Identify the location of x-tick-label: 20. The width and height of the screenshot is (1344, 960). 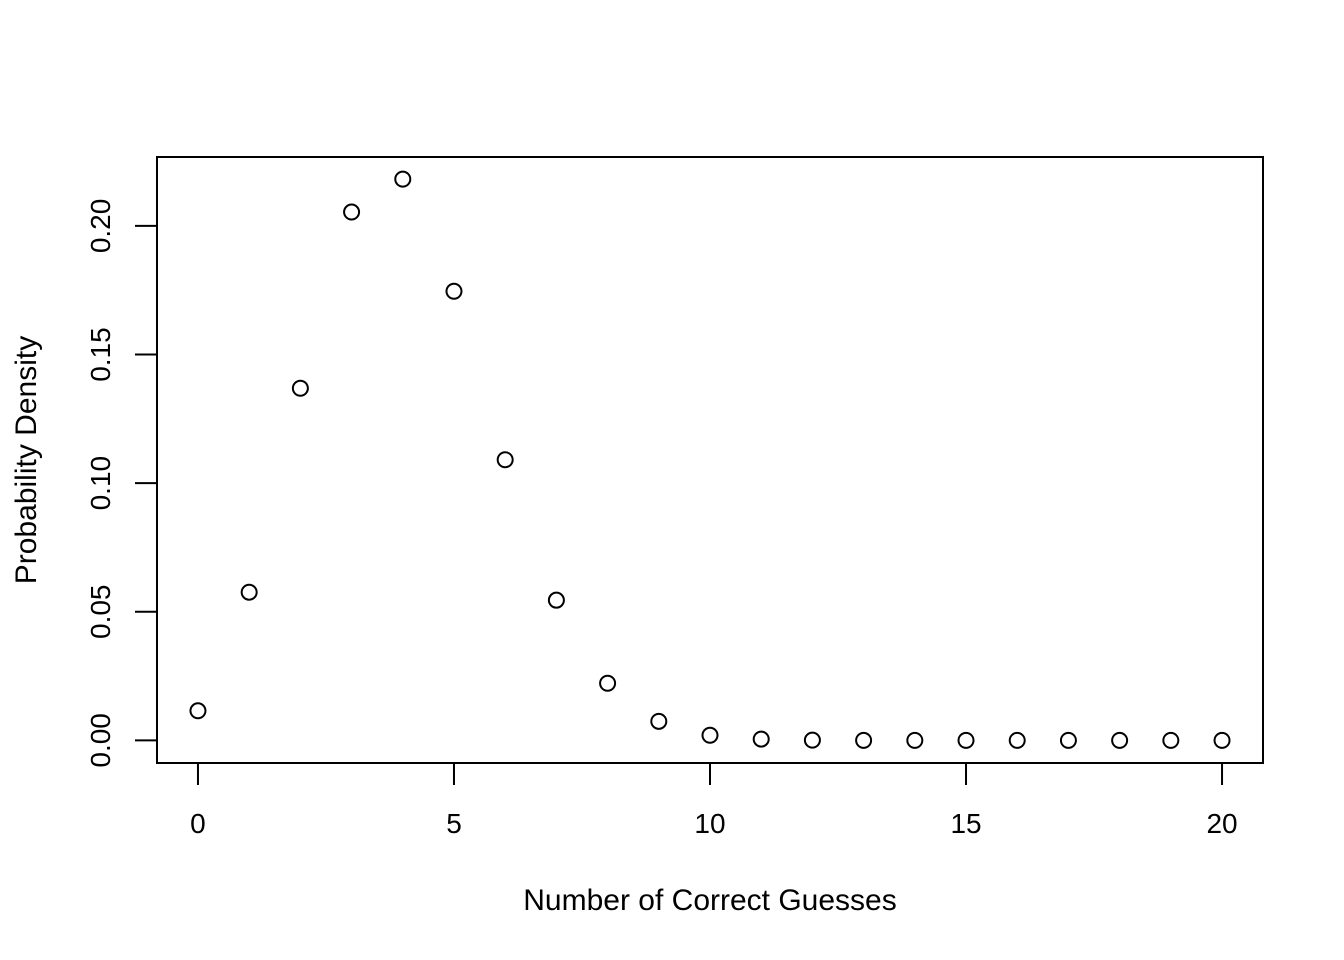
(1221, 823).